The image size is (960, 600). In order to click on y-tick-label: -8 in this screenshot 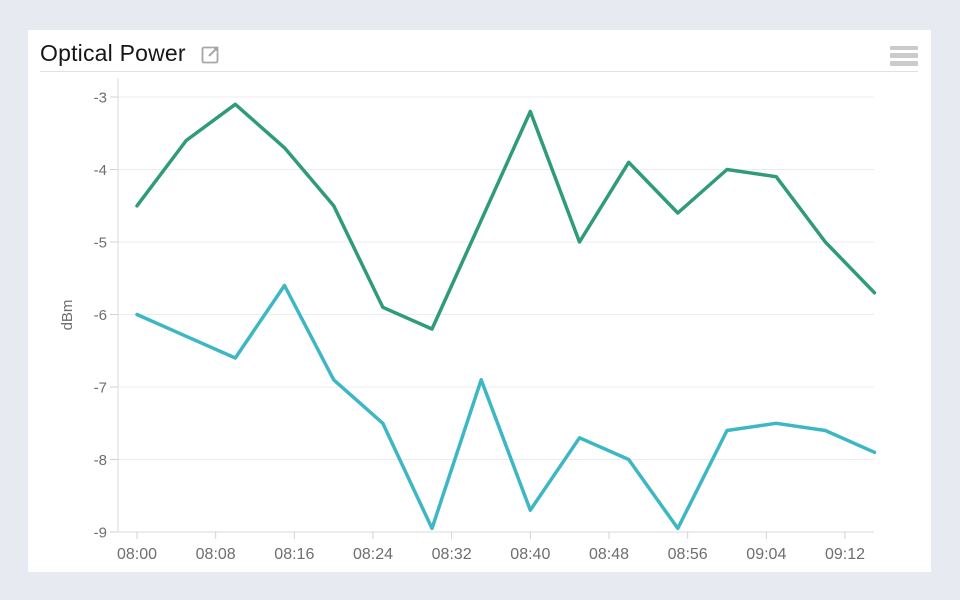, I will do `click(100, 460)`.